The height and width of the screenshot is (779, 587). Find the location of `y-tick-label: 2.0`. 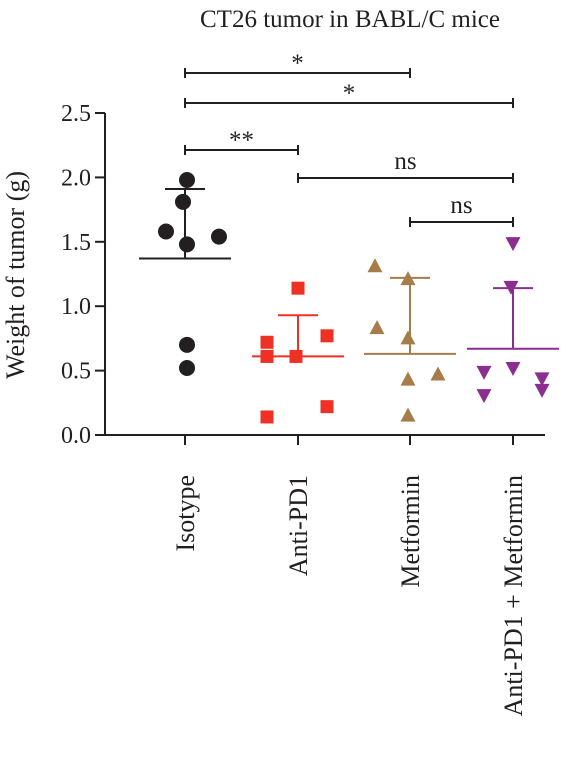

y-tick-label: 2.0 is located at coordinates (76, 178).